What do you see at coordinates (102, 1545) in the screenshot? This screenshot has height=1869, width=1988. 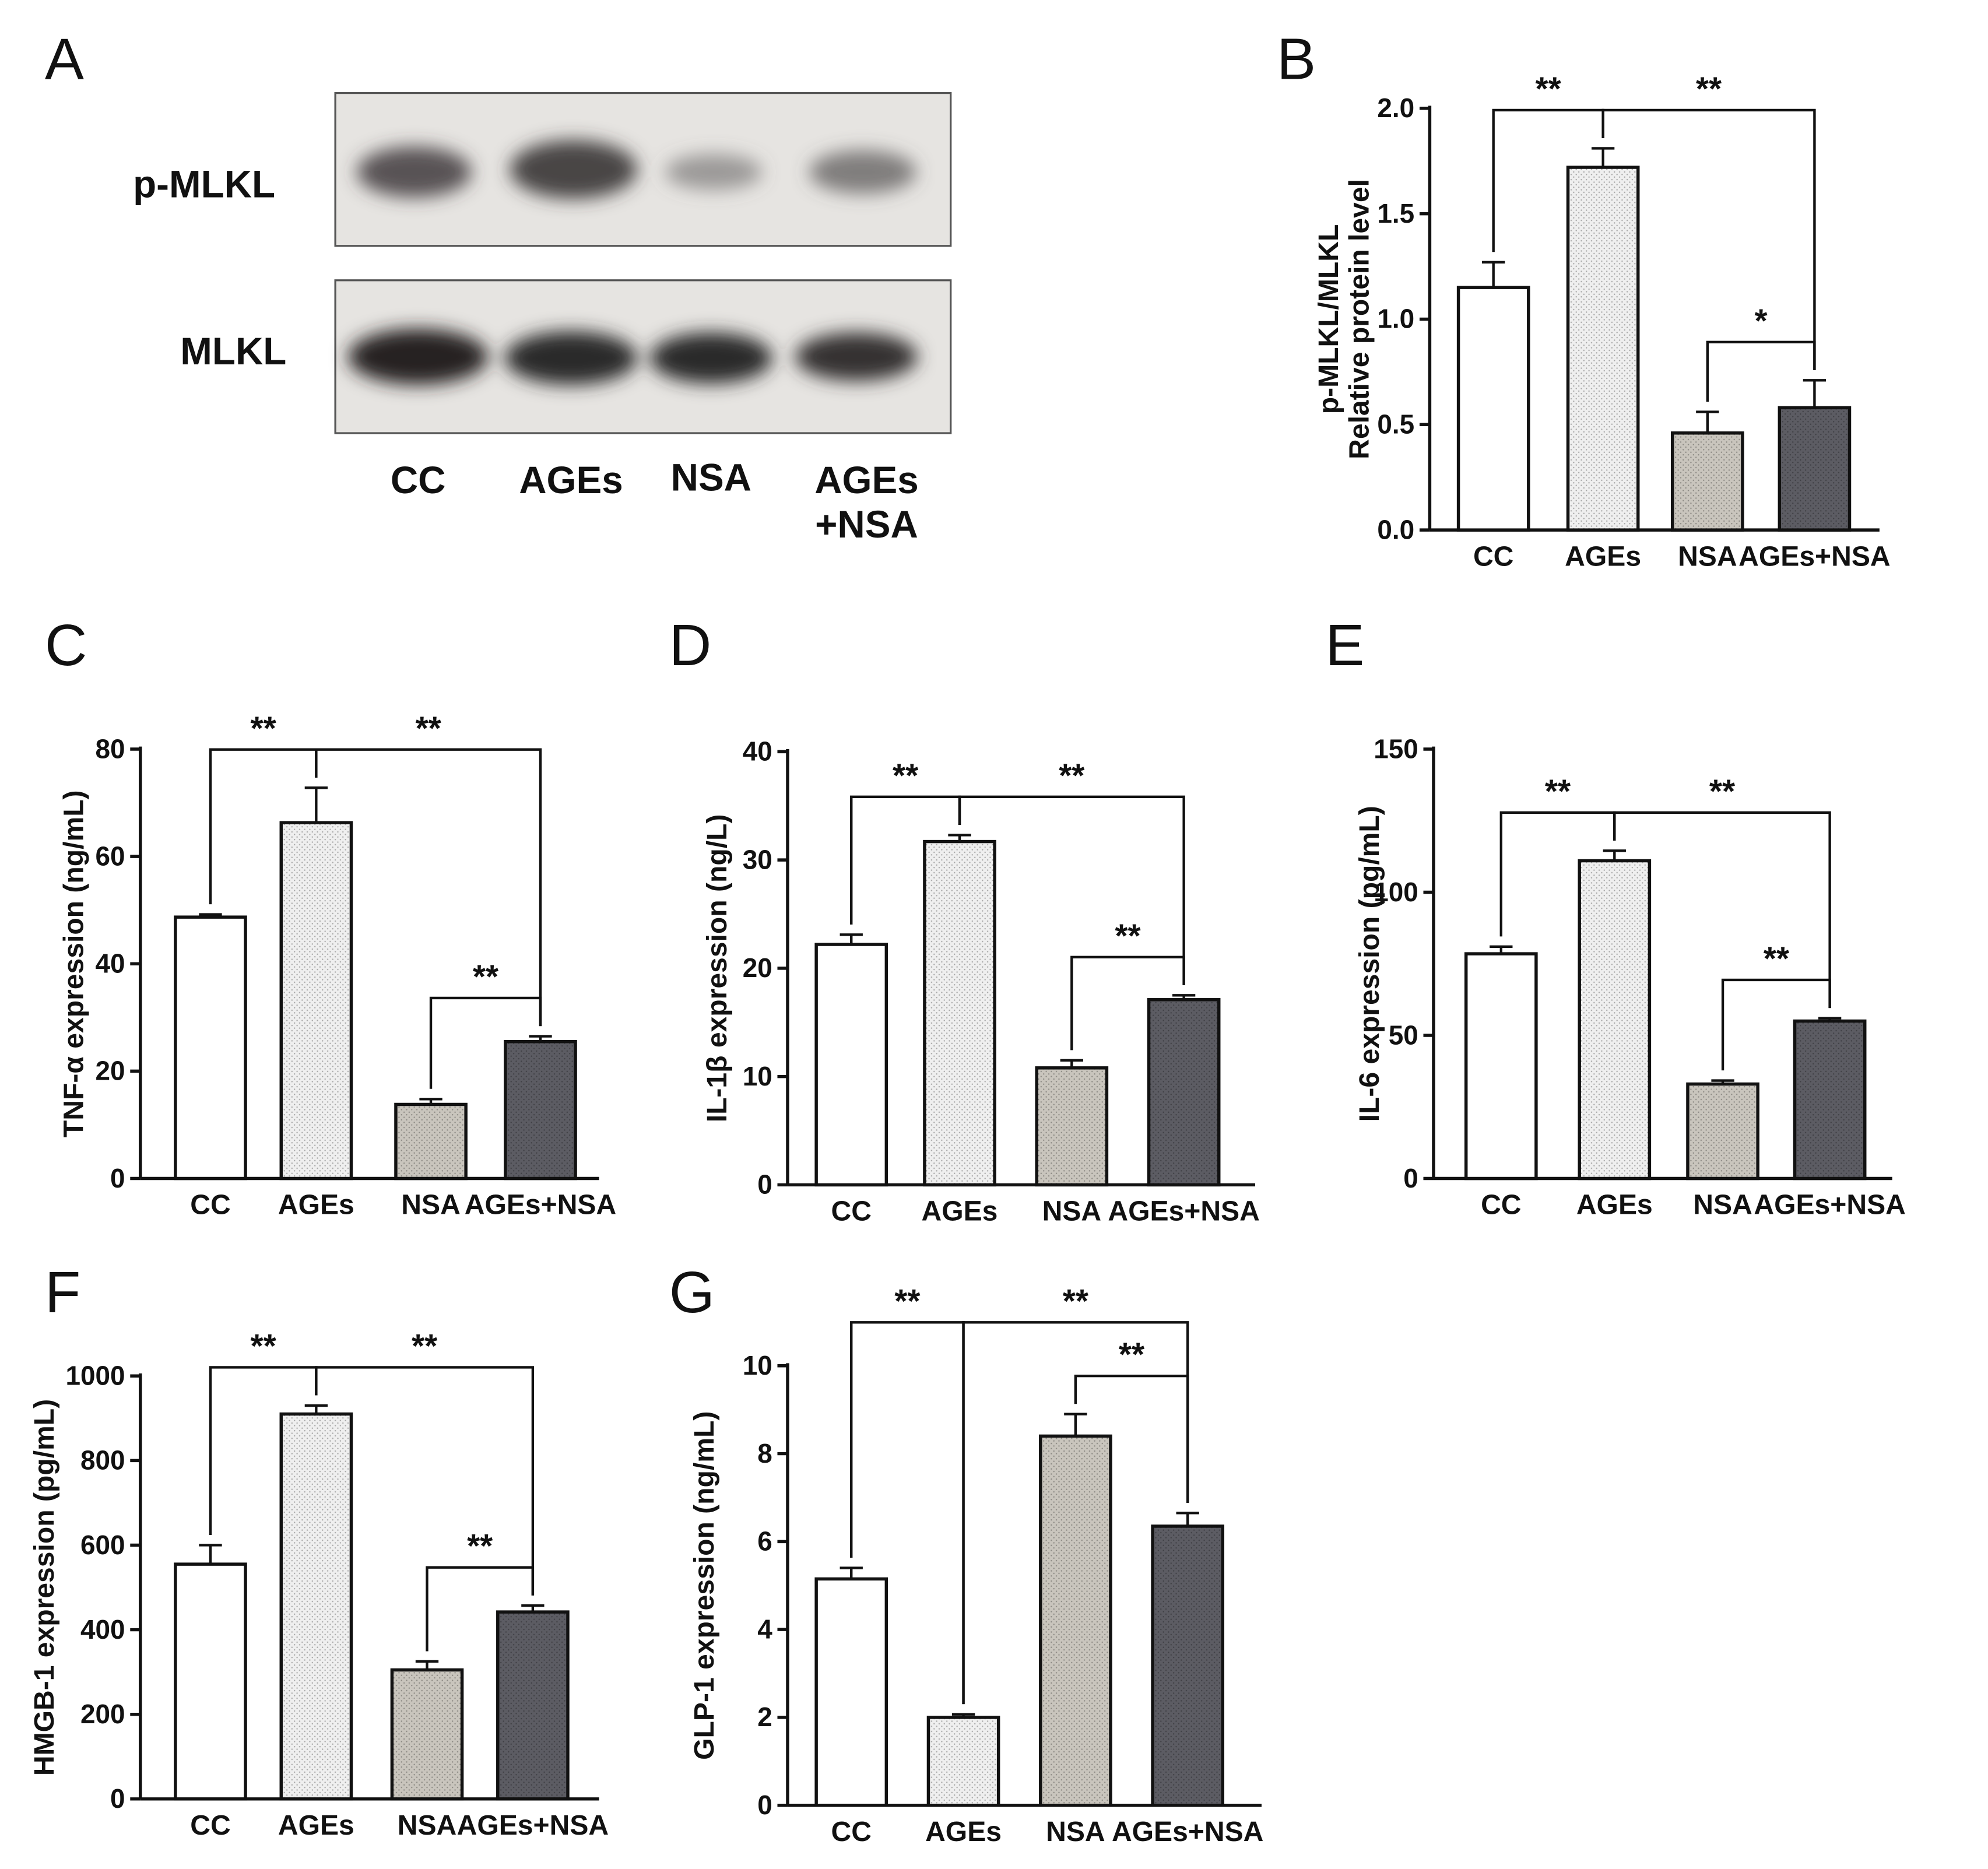 I see `y-tick-label: 600` at bounding box center [102, 1545].